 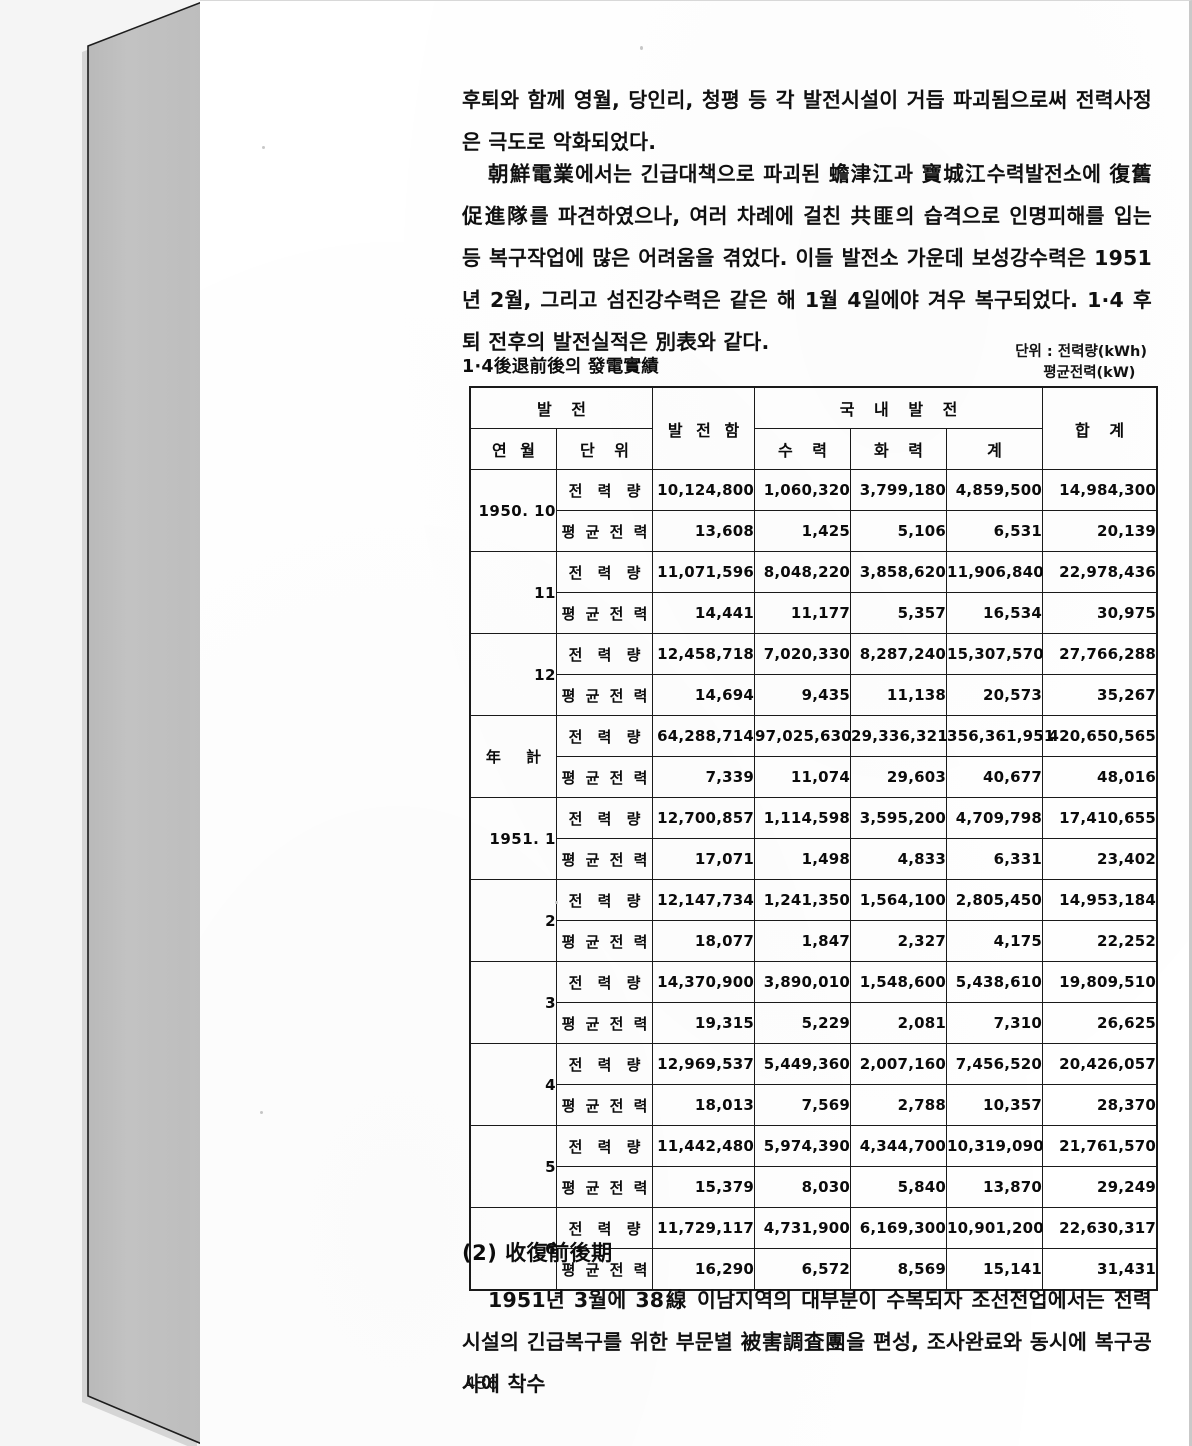 What do you see at coordinates (899, 613) in the screenshot?
I see `cell-average-thermal: 5,357` at bounding box center [899, 613].